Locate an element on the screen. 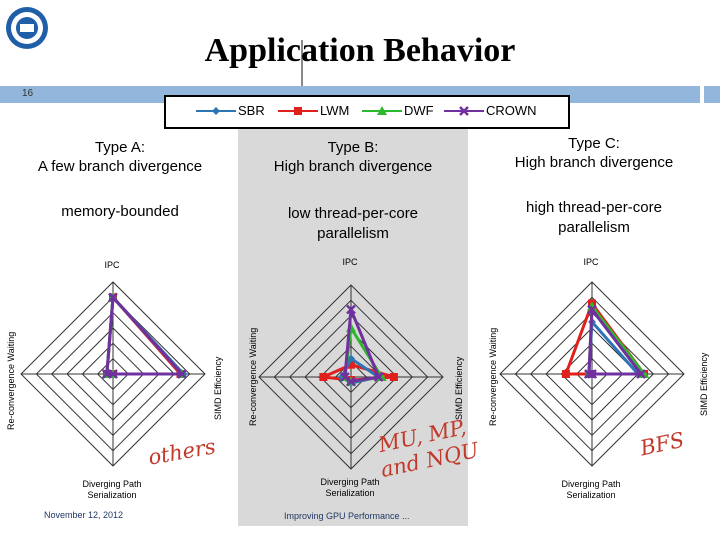  chart-0-series-lwm is located at coordinates (144, 334).